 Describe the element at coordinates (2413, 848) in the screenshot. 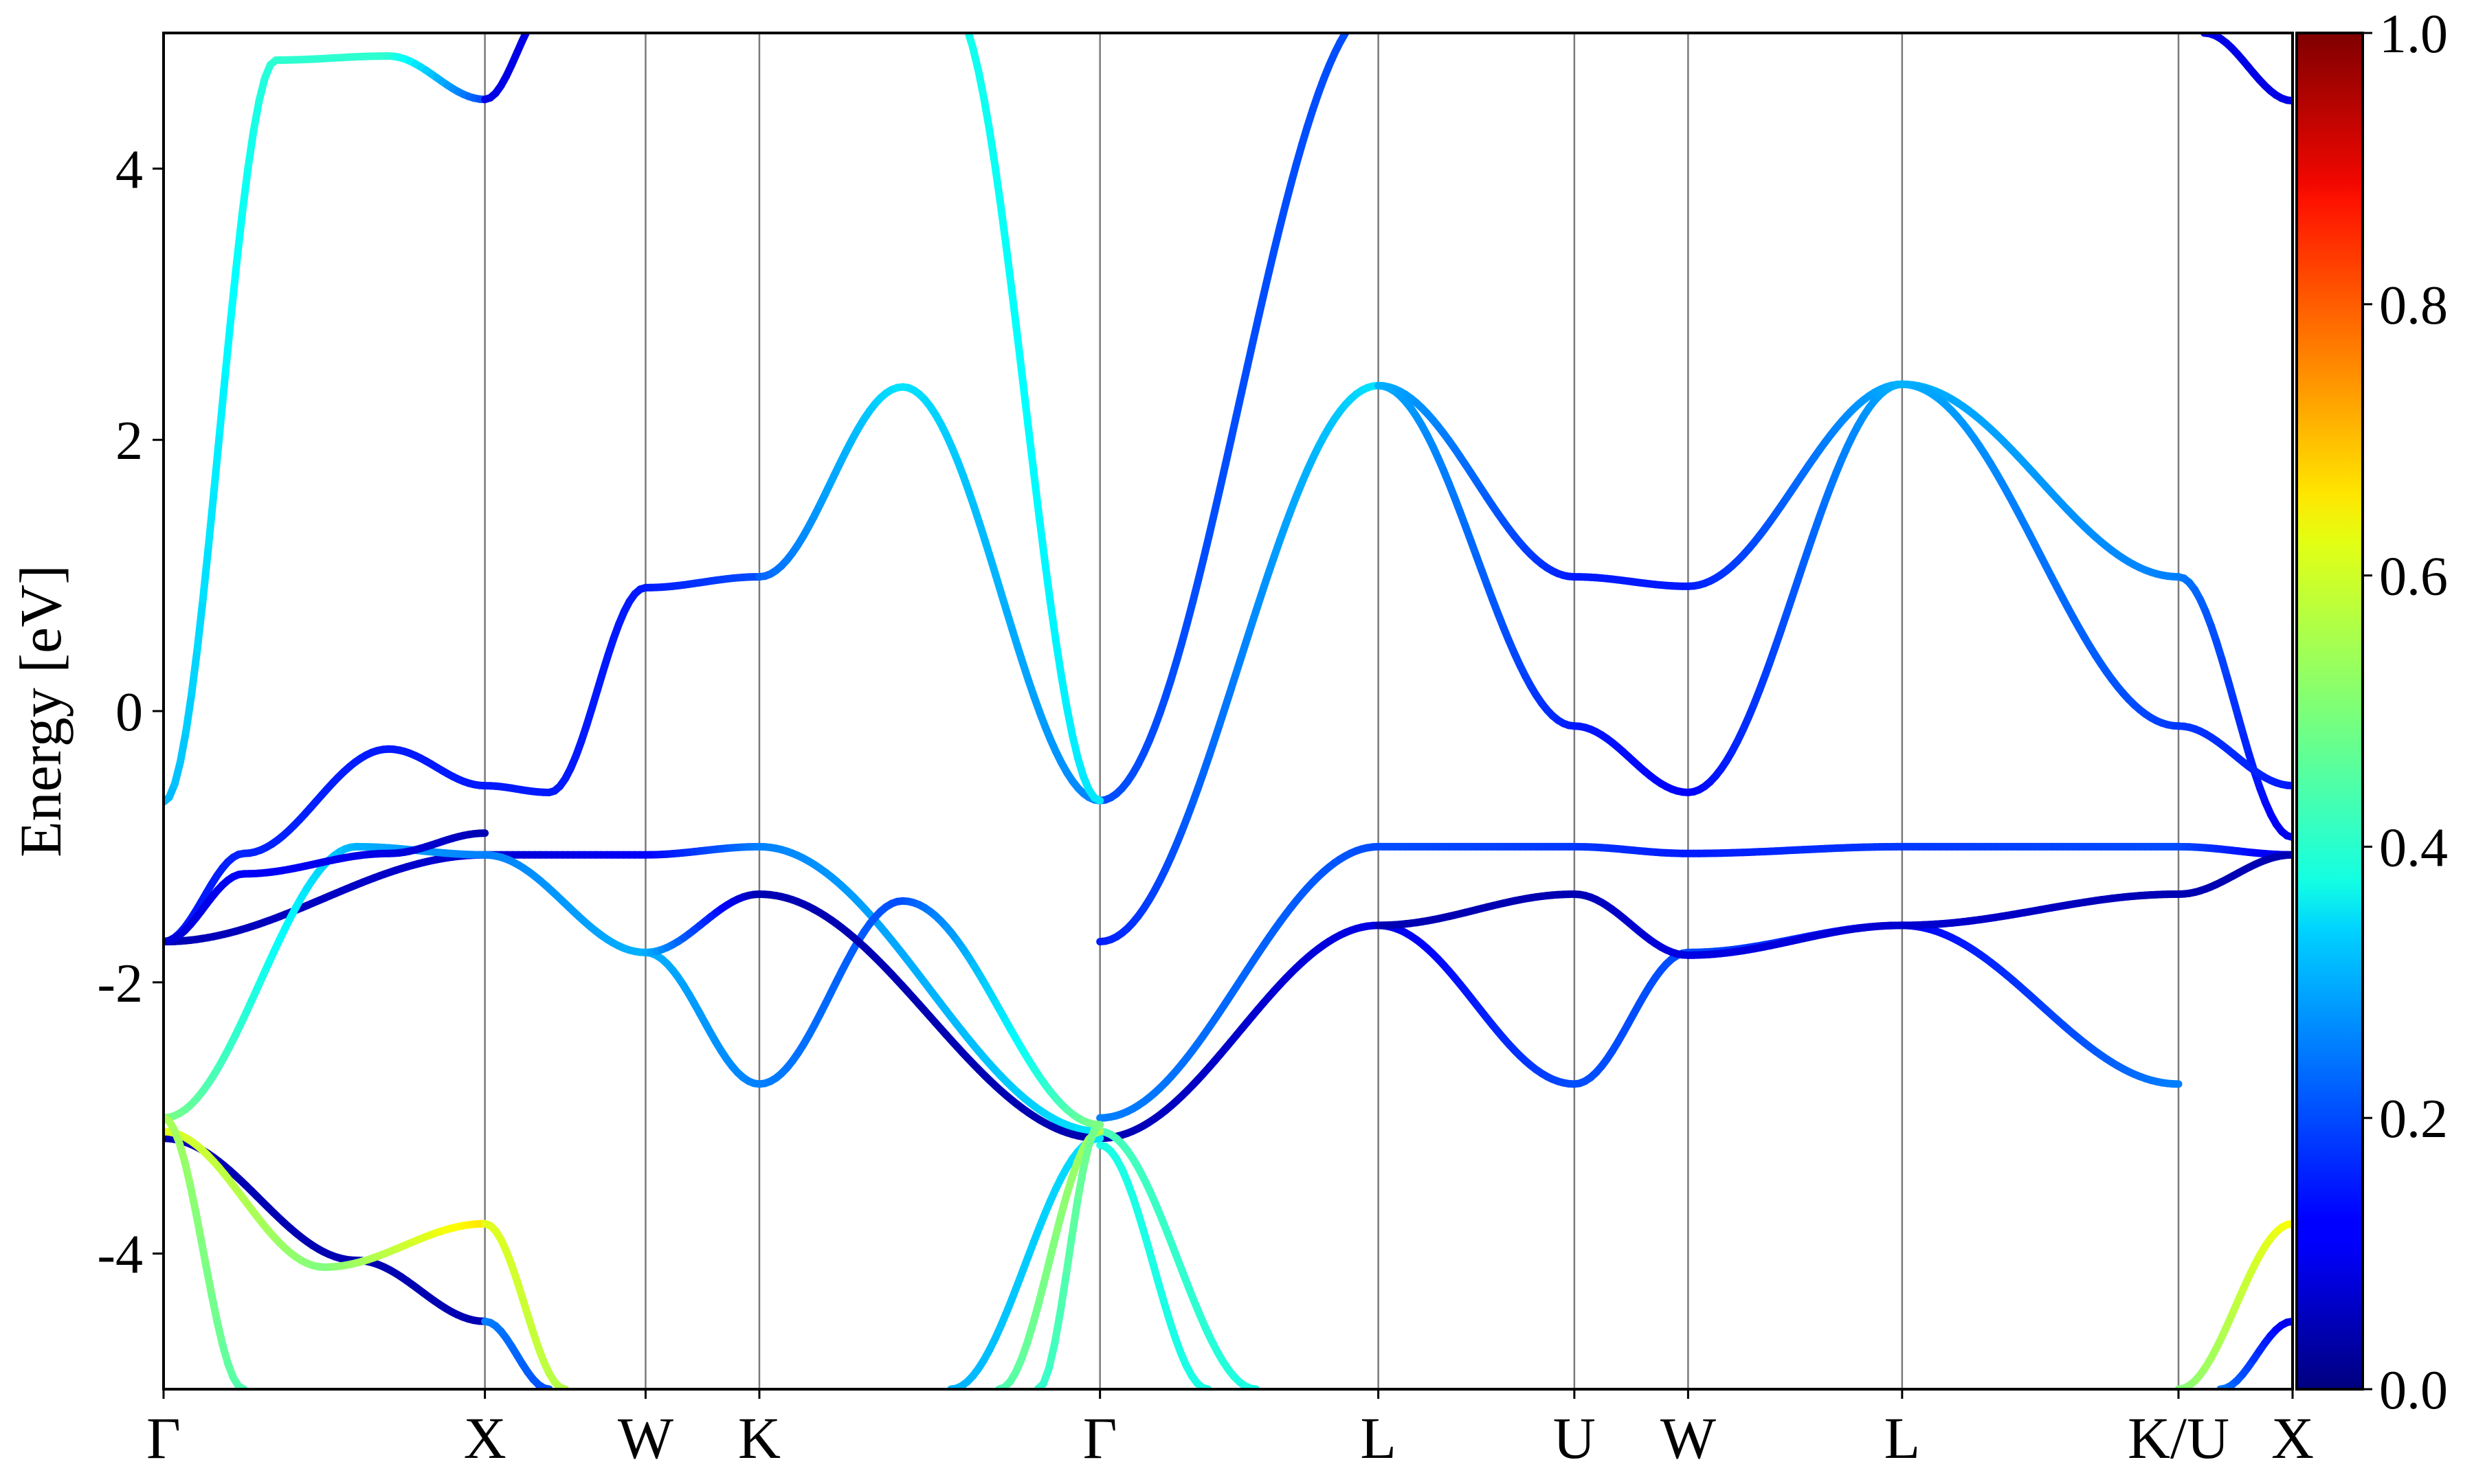

I see `colorbar-tick-label: 0.4` at that location.